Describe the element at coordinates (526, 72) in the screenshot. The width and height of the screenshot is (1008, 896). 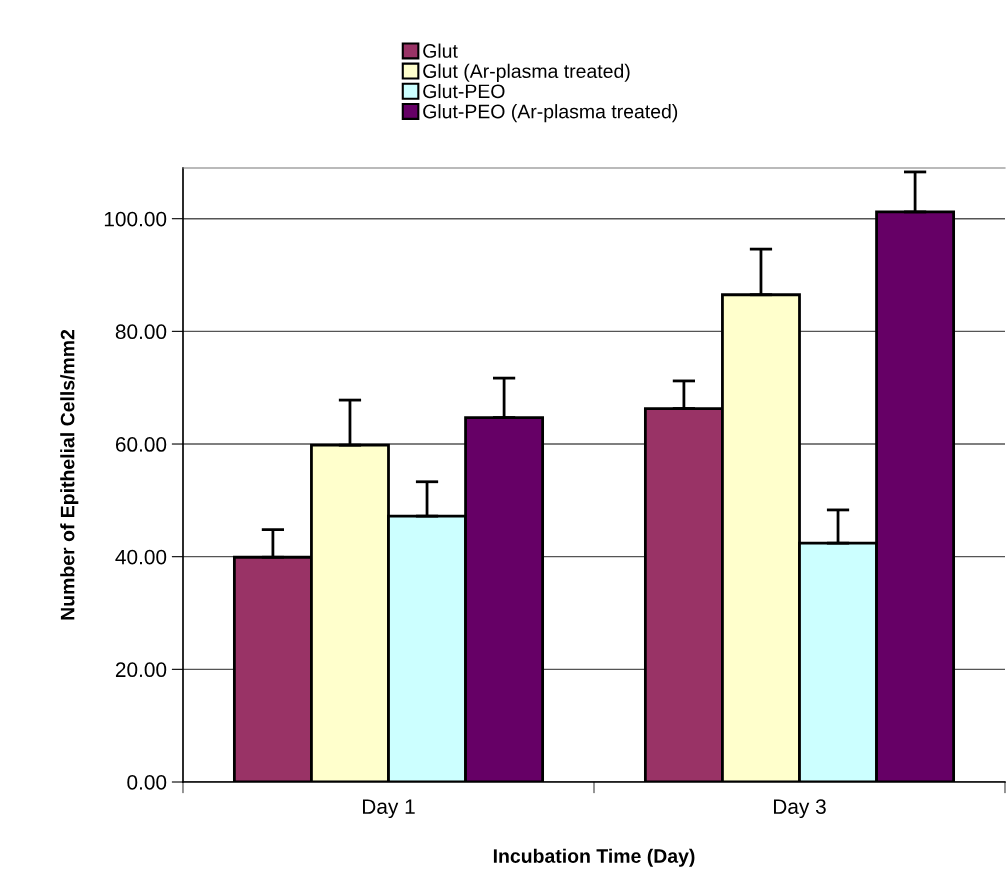
I see `legend-label: Glut (Ar-plasma treated)` at that location.